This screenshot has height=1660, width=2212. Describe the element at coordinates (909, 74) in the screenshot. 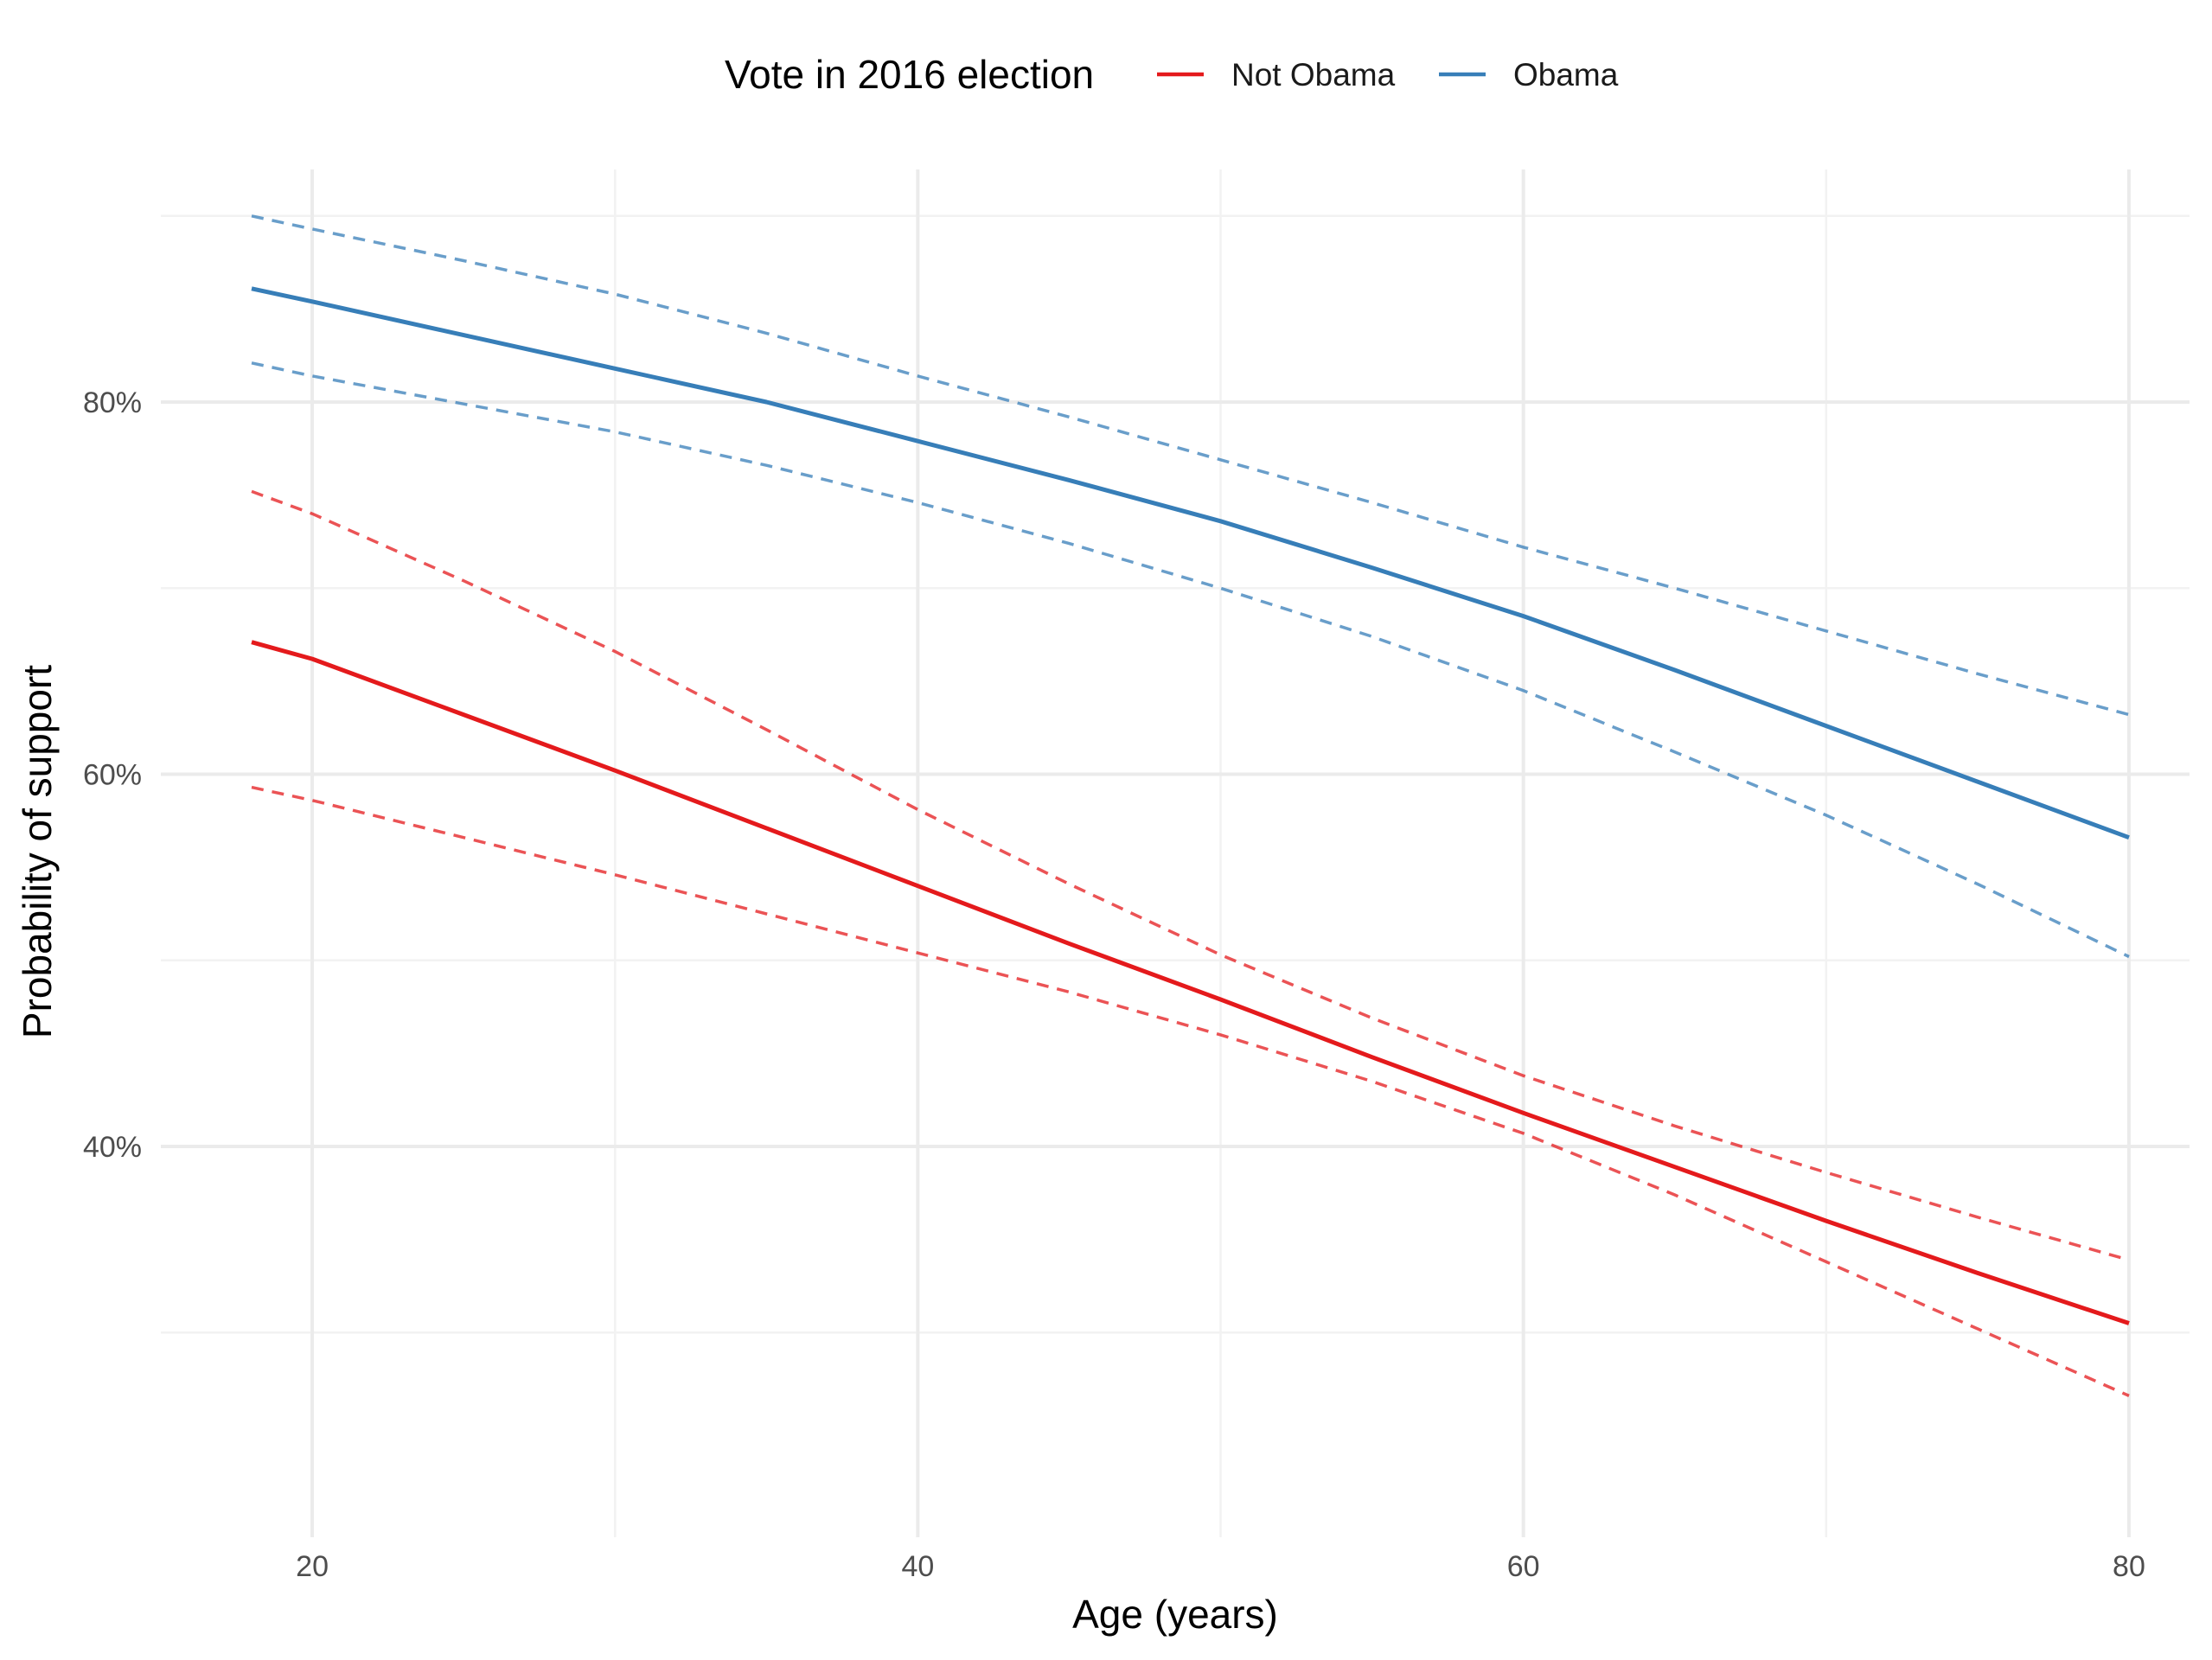

I see `legend-title: Vote in 2016 election` at that location.